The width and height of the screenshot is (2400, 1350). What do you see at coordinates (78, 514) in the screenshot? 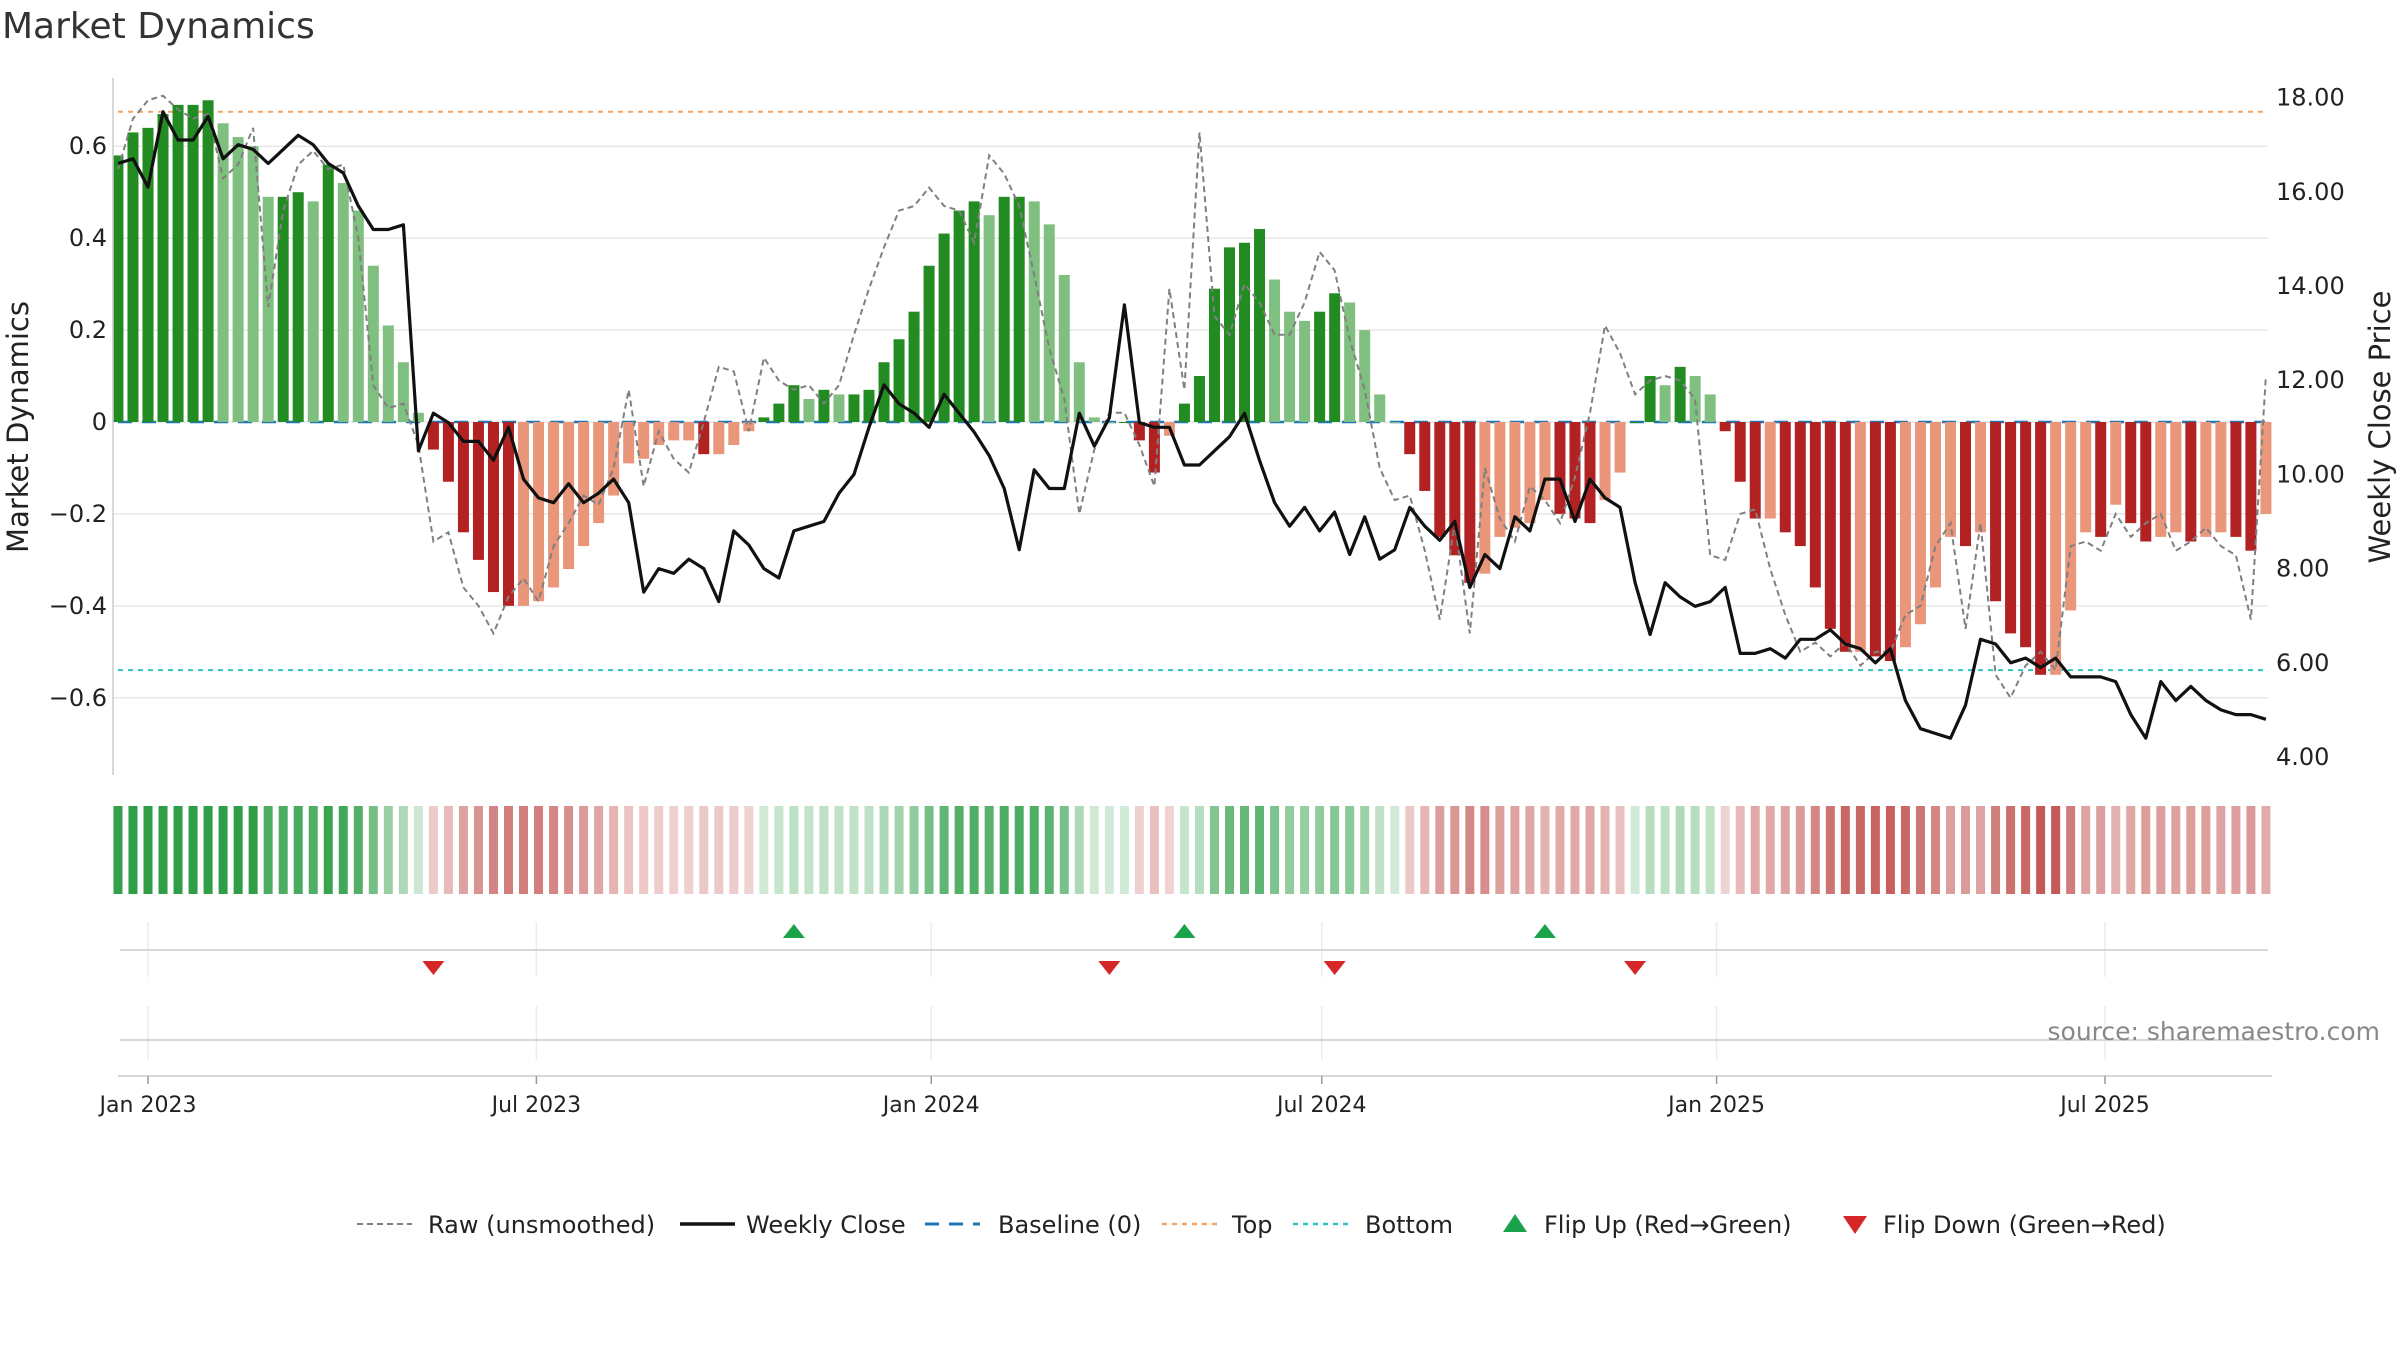
I see `y-tick-label: −0.2` at bounding box center [78, 514].